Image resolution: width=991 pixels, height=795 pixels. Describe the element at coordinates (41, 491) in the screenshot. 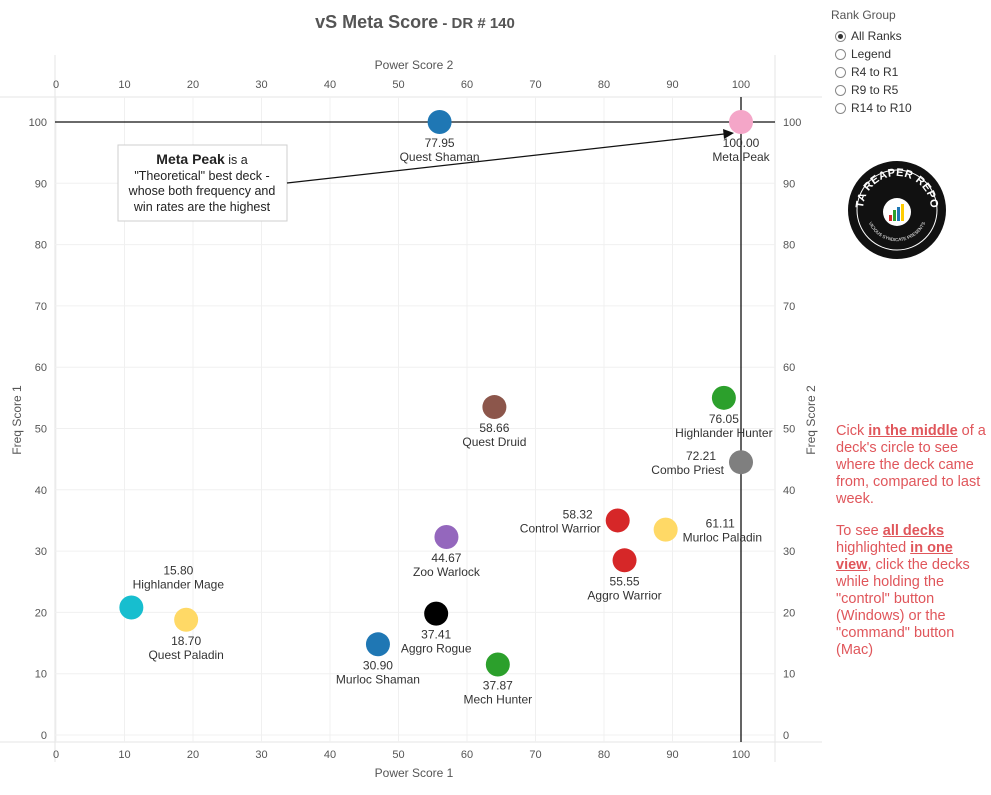

I see `y-tick-label-left: 40` at that location.